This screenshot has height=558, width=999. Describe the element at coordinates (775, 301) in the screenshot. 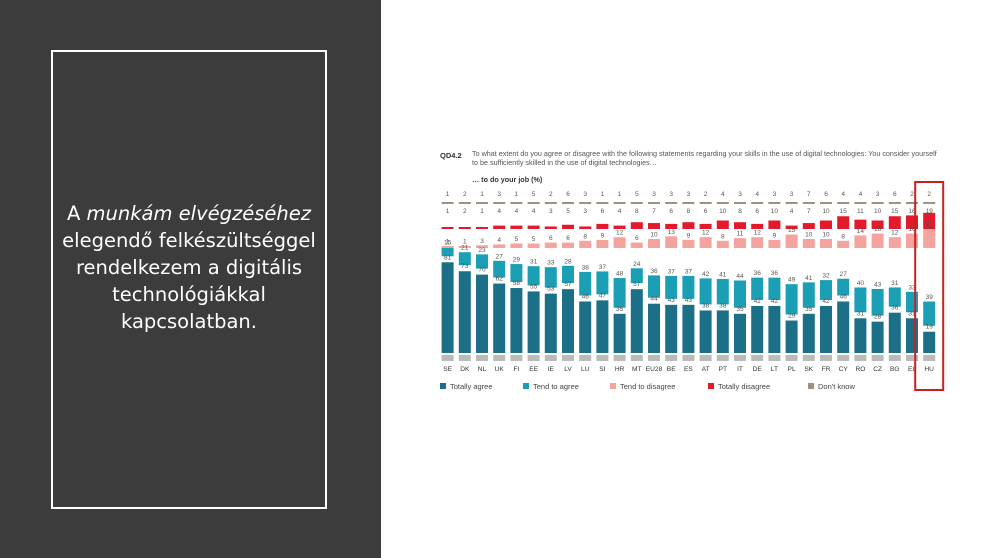

I see `bar-label: 42` at that location.